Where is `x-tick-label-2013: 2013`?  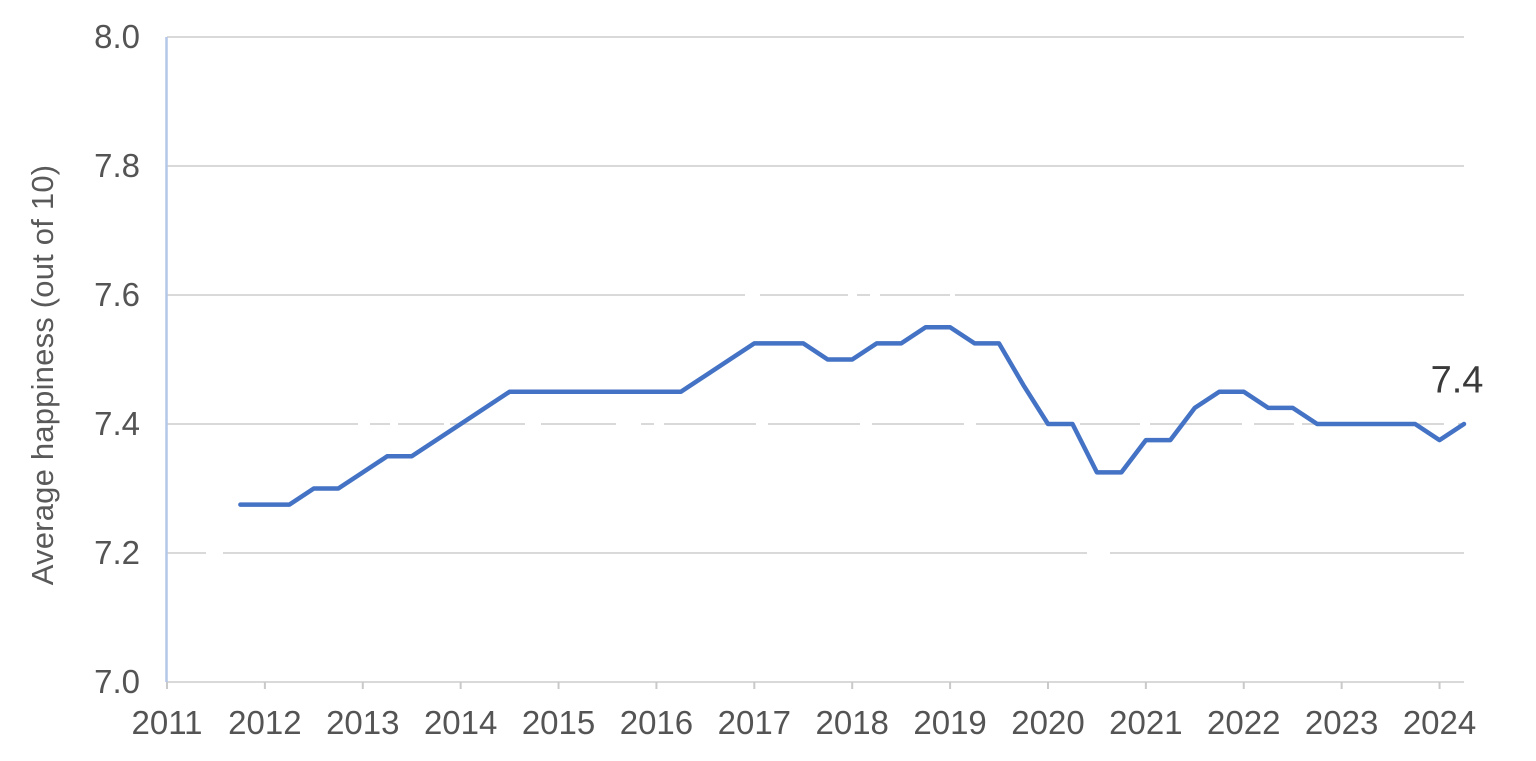 x-tick-label-2013: 2013 is located at coordinates (362, 722).